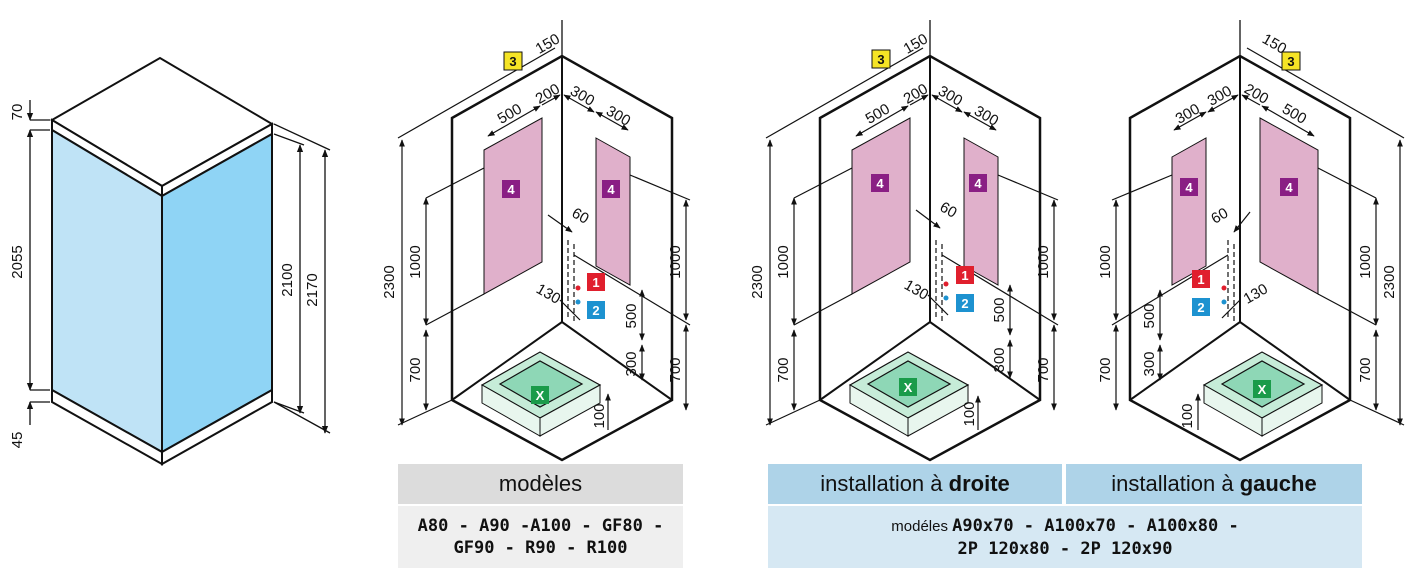 The width and height of the screenshot is (1415, 575). What do you see at coordinates (312, 289) in the screenshot?
I see `dim-total-height: 2170` at bounding box center [312, 289].